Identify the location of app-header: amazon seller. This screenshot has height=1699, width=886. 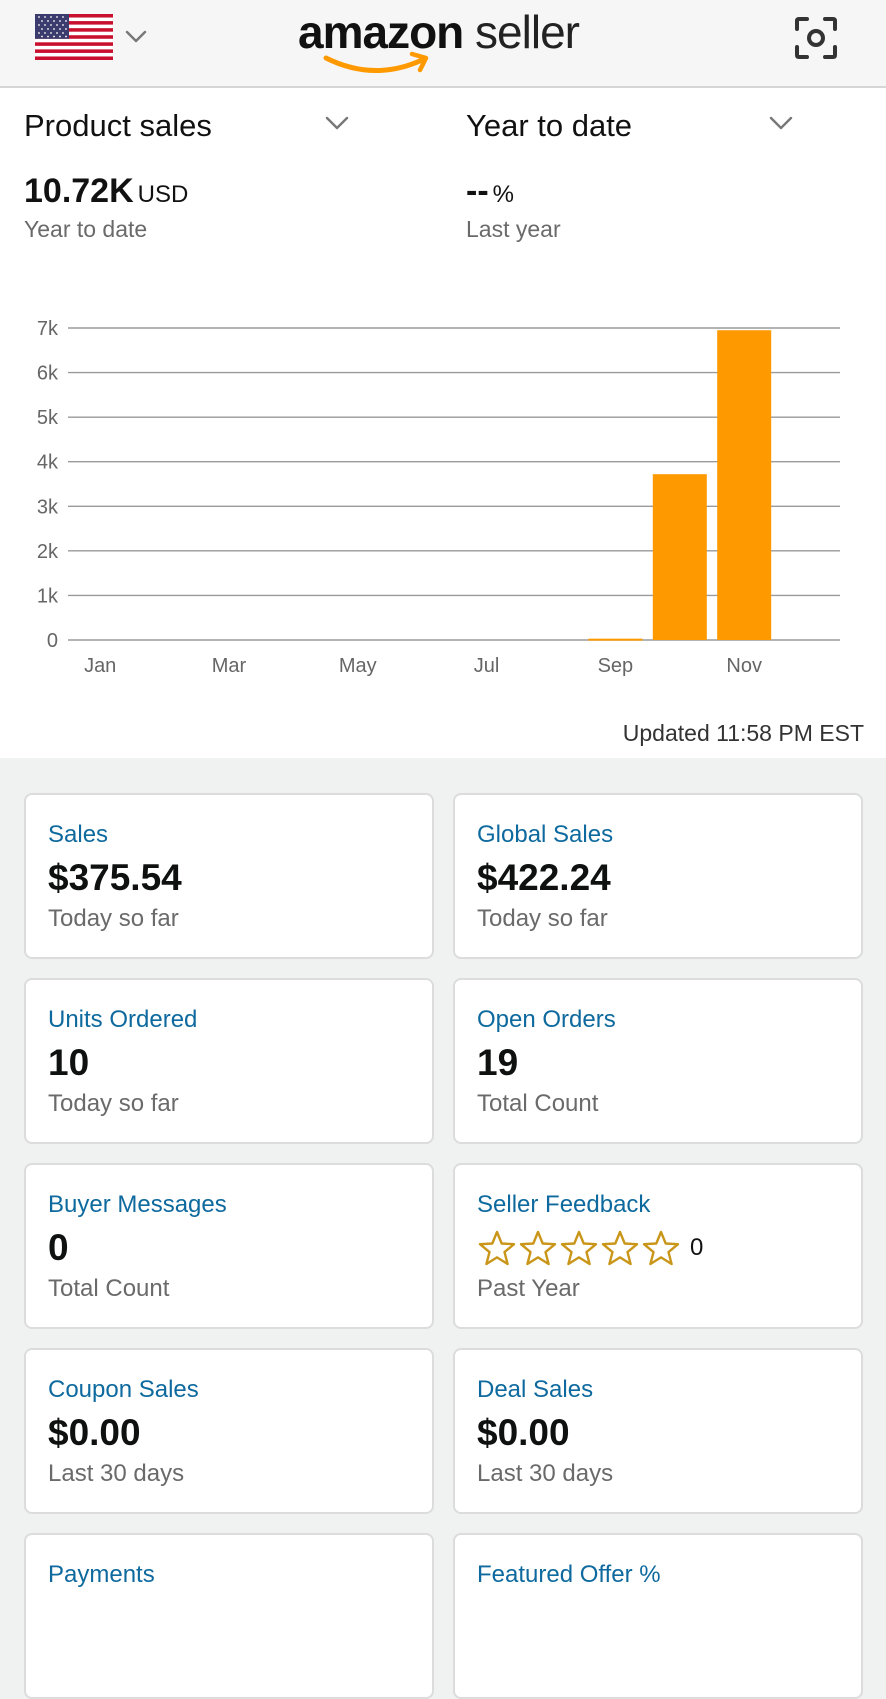
(443, 44).